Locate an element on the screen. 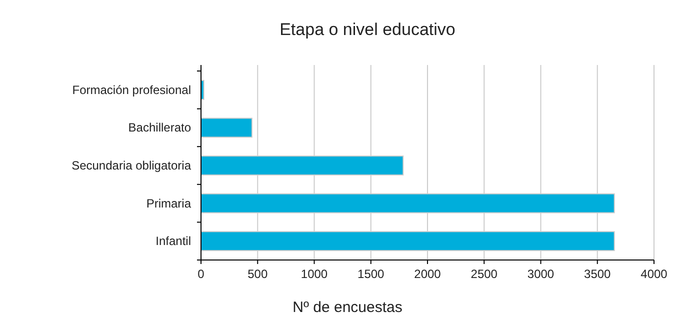  x-tick-label: 2000 is located at coordinates (428, 274).